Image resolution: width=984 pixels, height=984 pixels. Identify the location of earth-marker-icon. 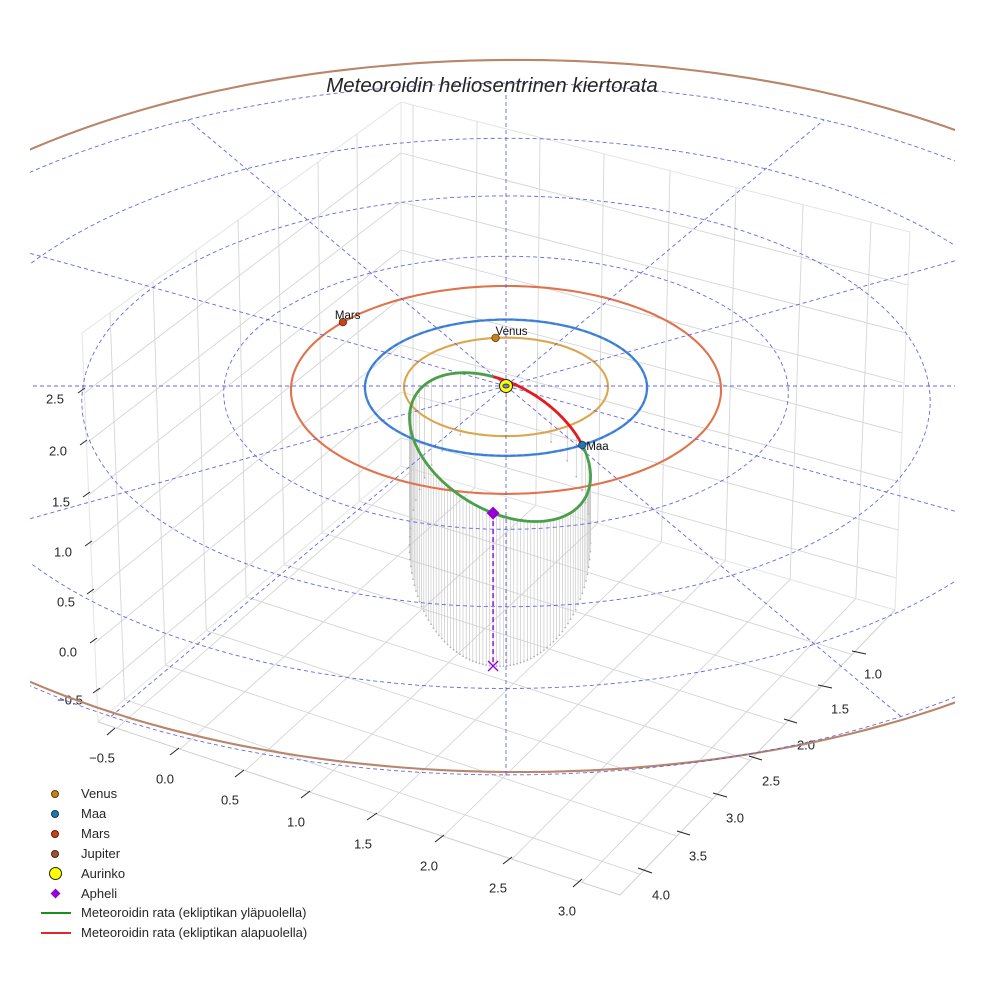
(55, 813).